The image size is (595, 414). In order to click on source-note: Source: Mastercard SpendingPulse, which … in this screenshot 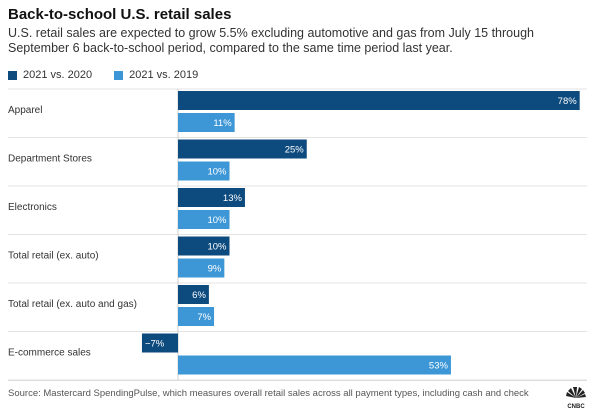, I will do `click(268, 393)`.